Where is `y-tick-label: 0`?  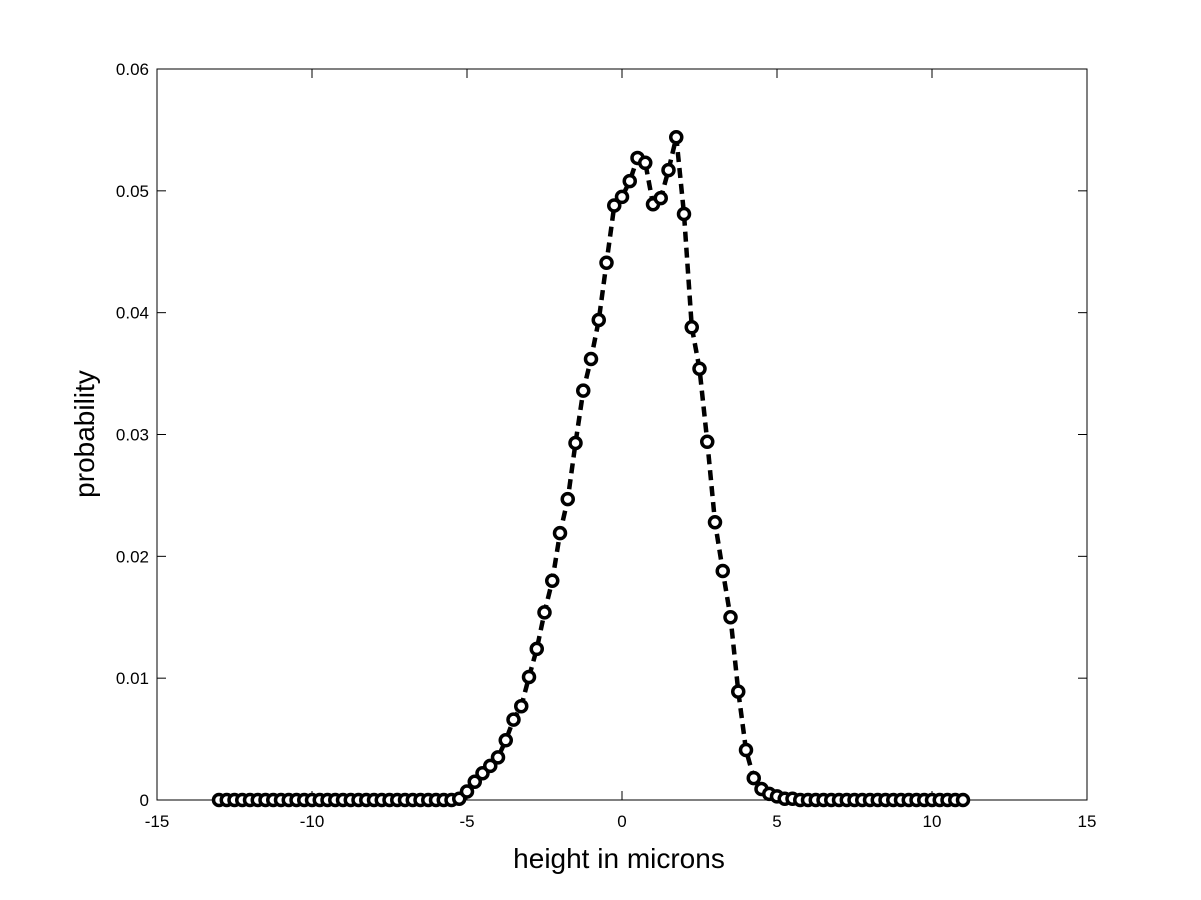
y-tick-label: 0 is located at coordinates (144, 800).